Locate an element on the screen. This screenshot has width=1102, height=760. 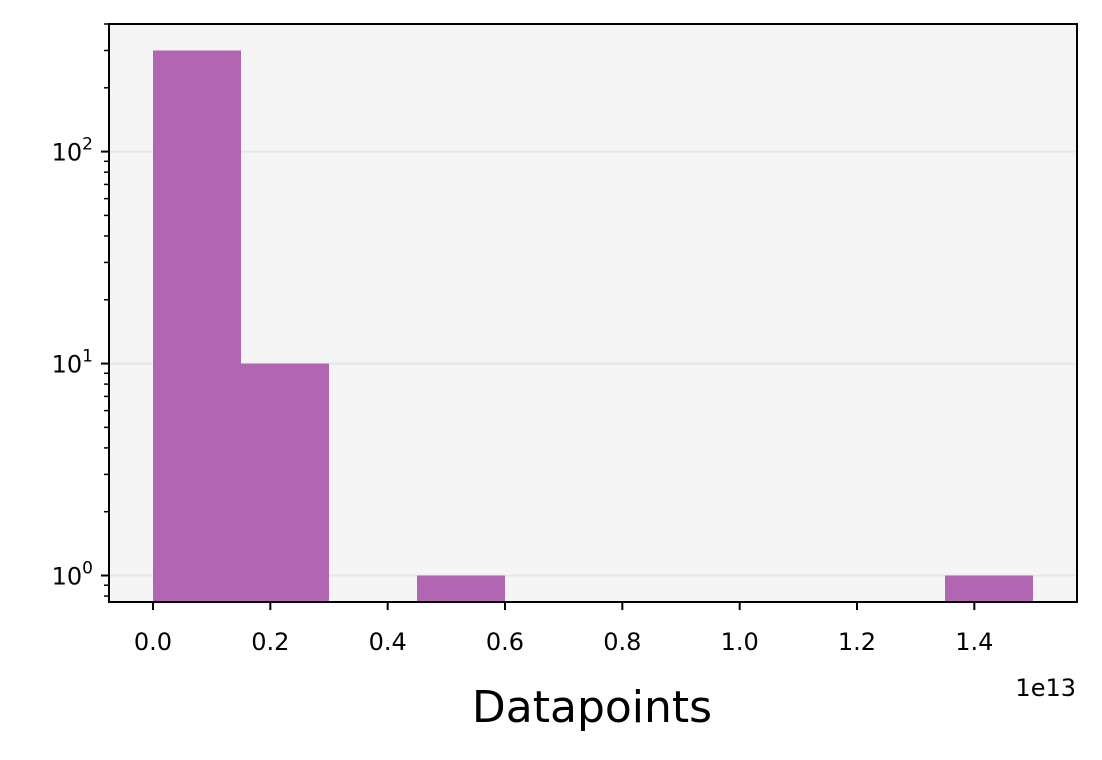
x-tick-label: 1.0 is located at coordinates (740, 642).